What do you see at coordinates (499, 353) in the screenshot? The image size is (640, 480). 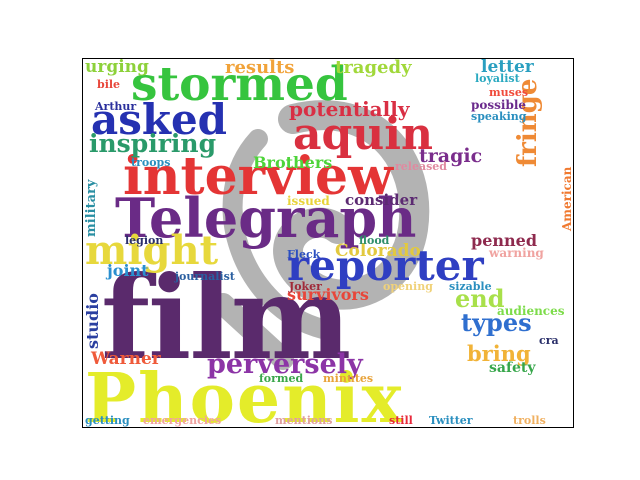 I see `word-bring: bring` at bounding box center [499, 353].